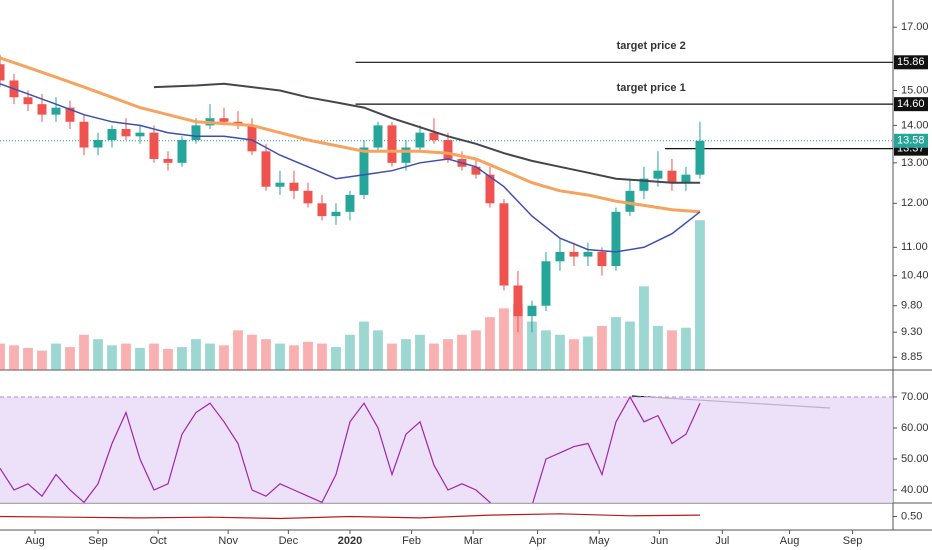 The image size is (932, 550). Describe the element at coordinates (915, 397) in the screenshot. I see `y-tick-label: 70.00` at that location.